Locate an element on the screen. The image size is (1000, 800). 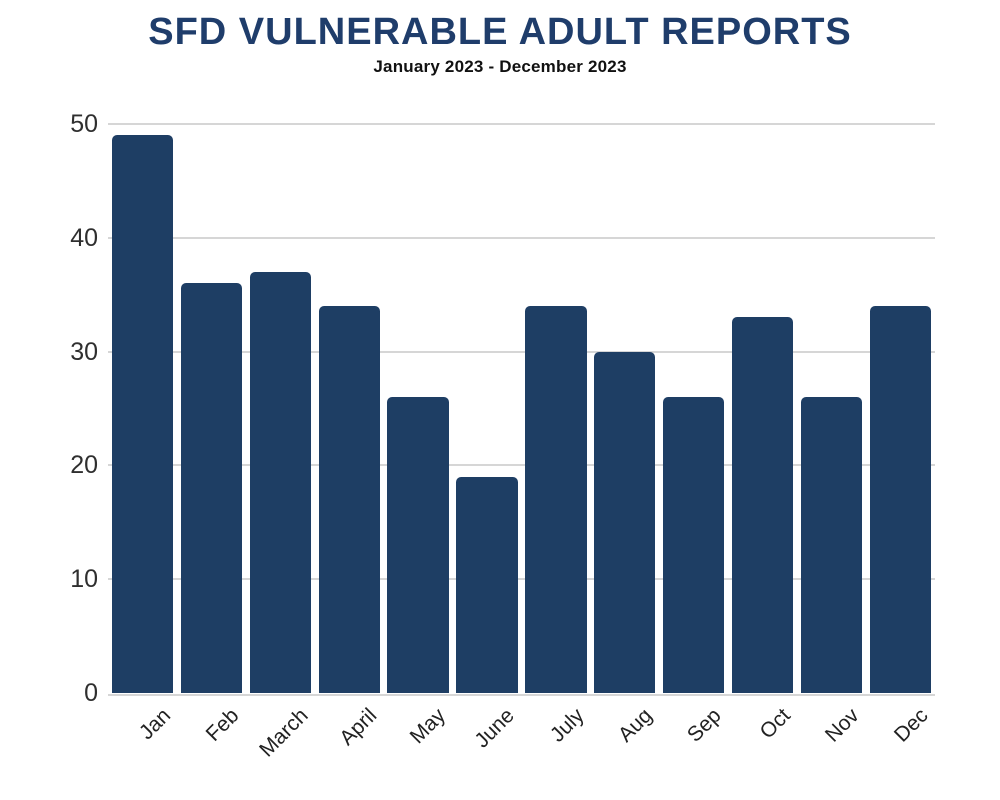
y-axis-tick-label: 30 is located at coordinates (84, 351).